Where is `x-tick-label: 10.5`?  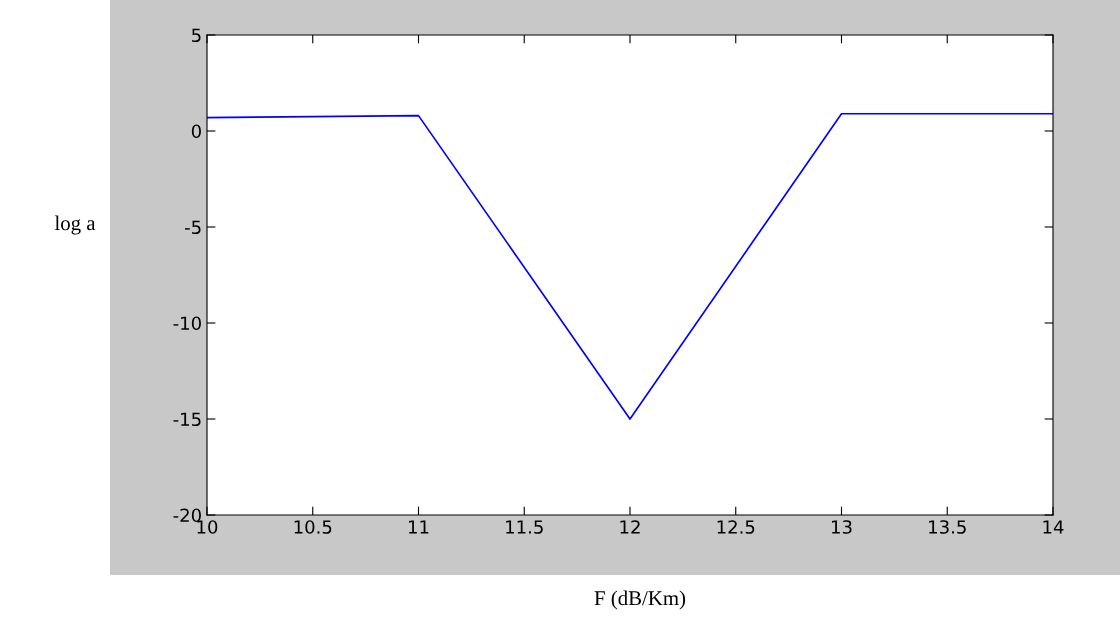 x-tick-label: 10.5 is located at coordinates (313, 527).